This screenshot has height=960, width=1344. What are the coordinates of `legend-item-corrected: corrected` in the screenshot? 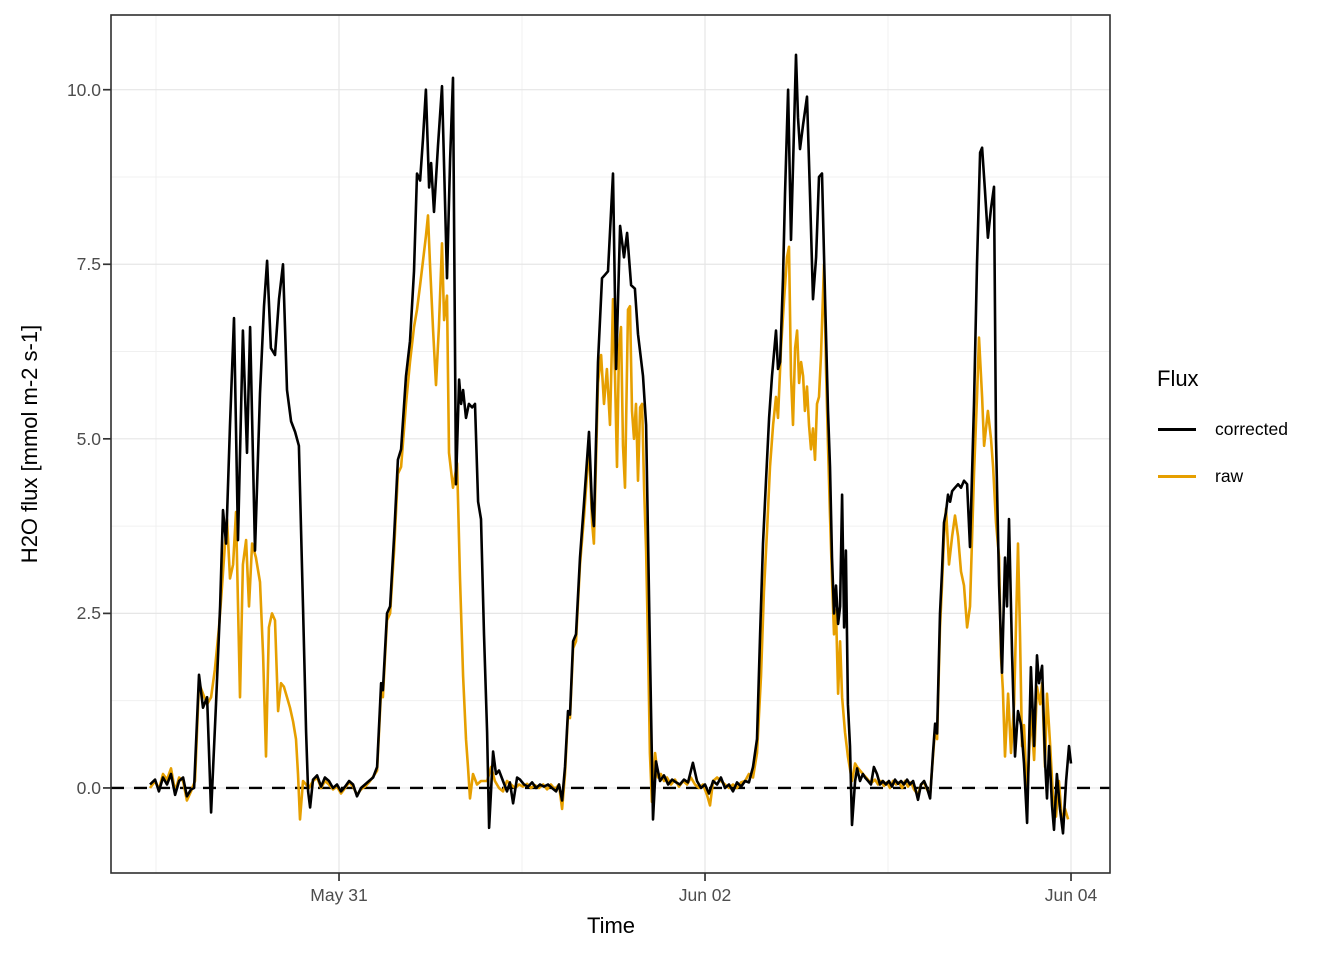 It's located at (1221, 429).